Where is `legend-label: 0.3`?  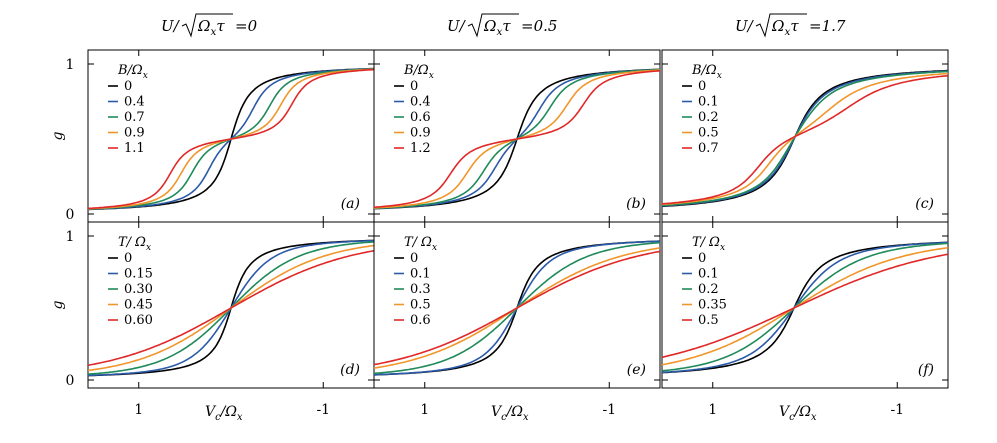 legend-label: 0.3 is located at coordinates (420, 289).